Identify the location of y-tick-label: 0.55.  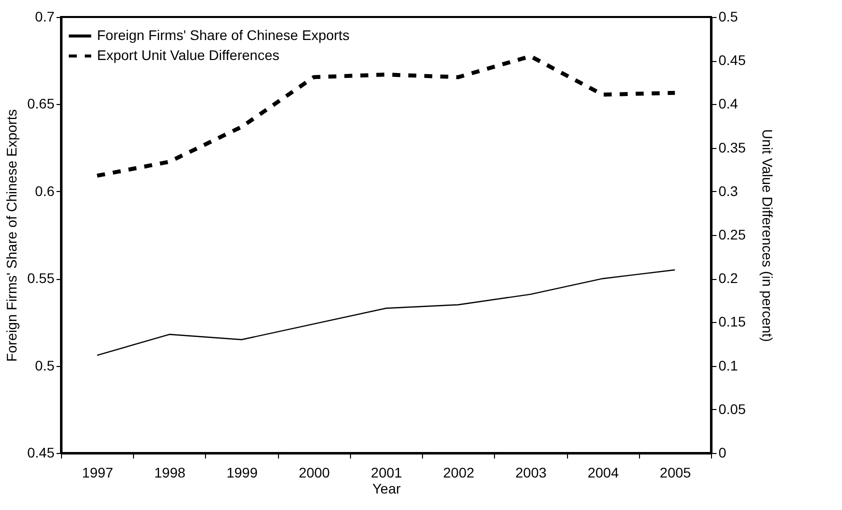
(41, 278).